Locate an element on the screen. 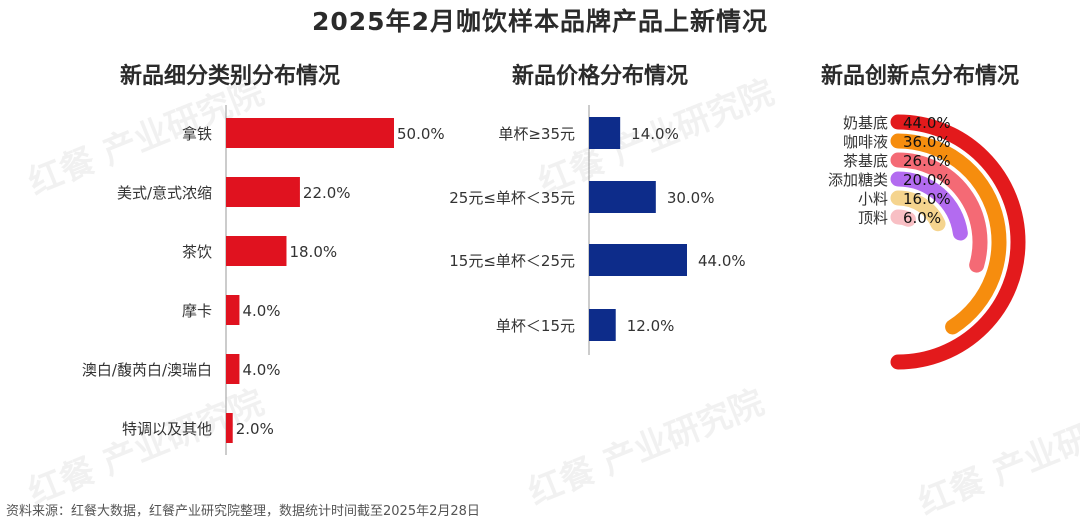 The image size is (1080, 524). price-label: 单杯＜15元 is located at coordinates (535, 326).